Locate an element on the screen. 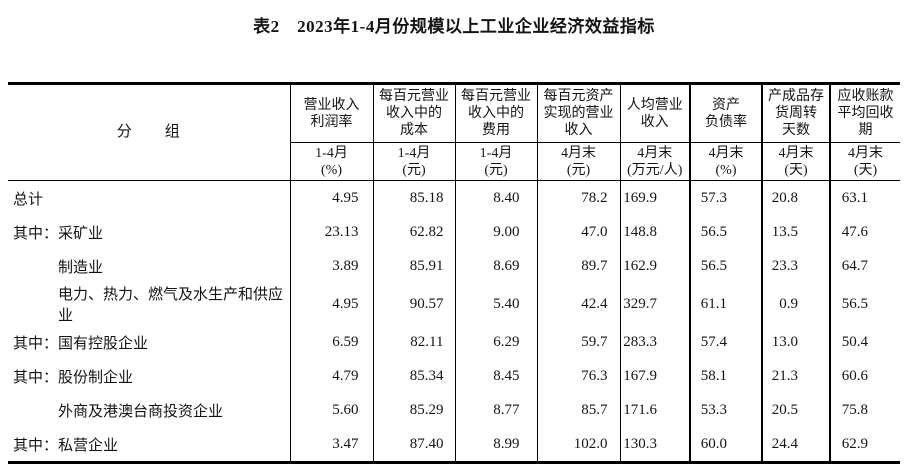 The width and height of the screenshot is (908, 464). value-cell: 23.3 is located at coordinates (795, 266).